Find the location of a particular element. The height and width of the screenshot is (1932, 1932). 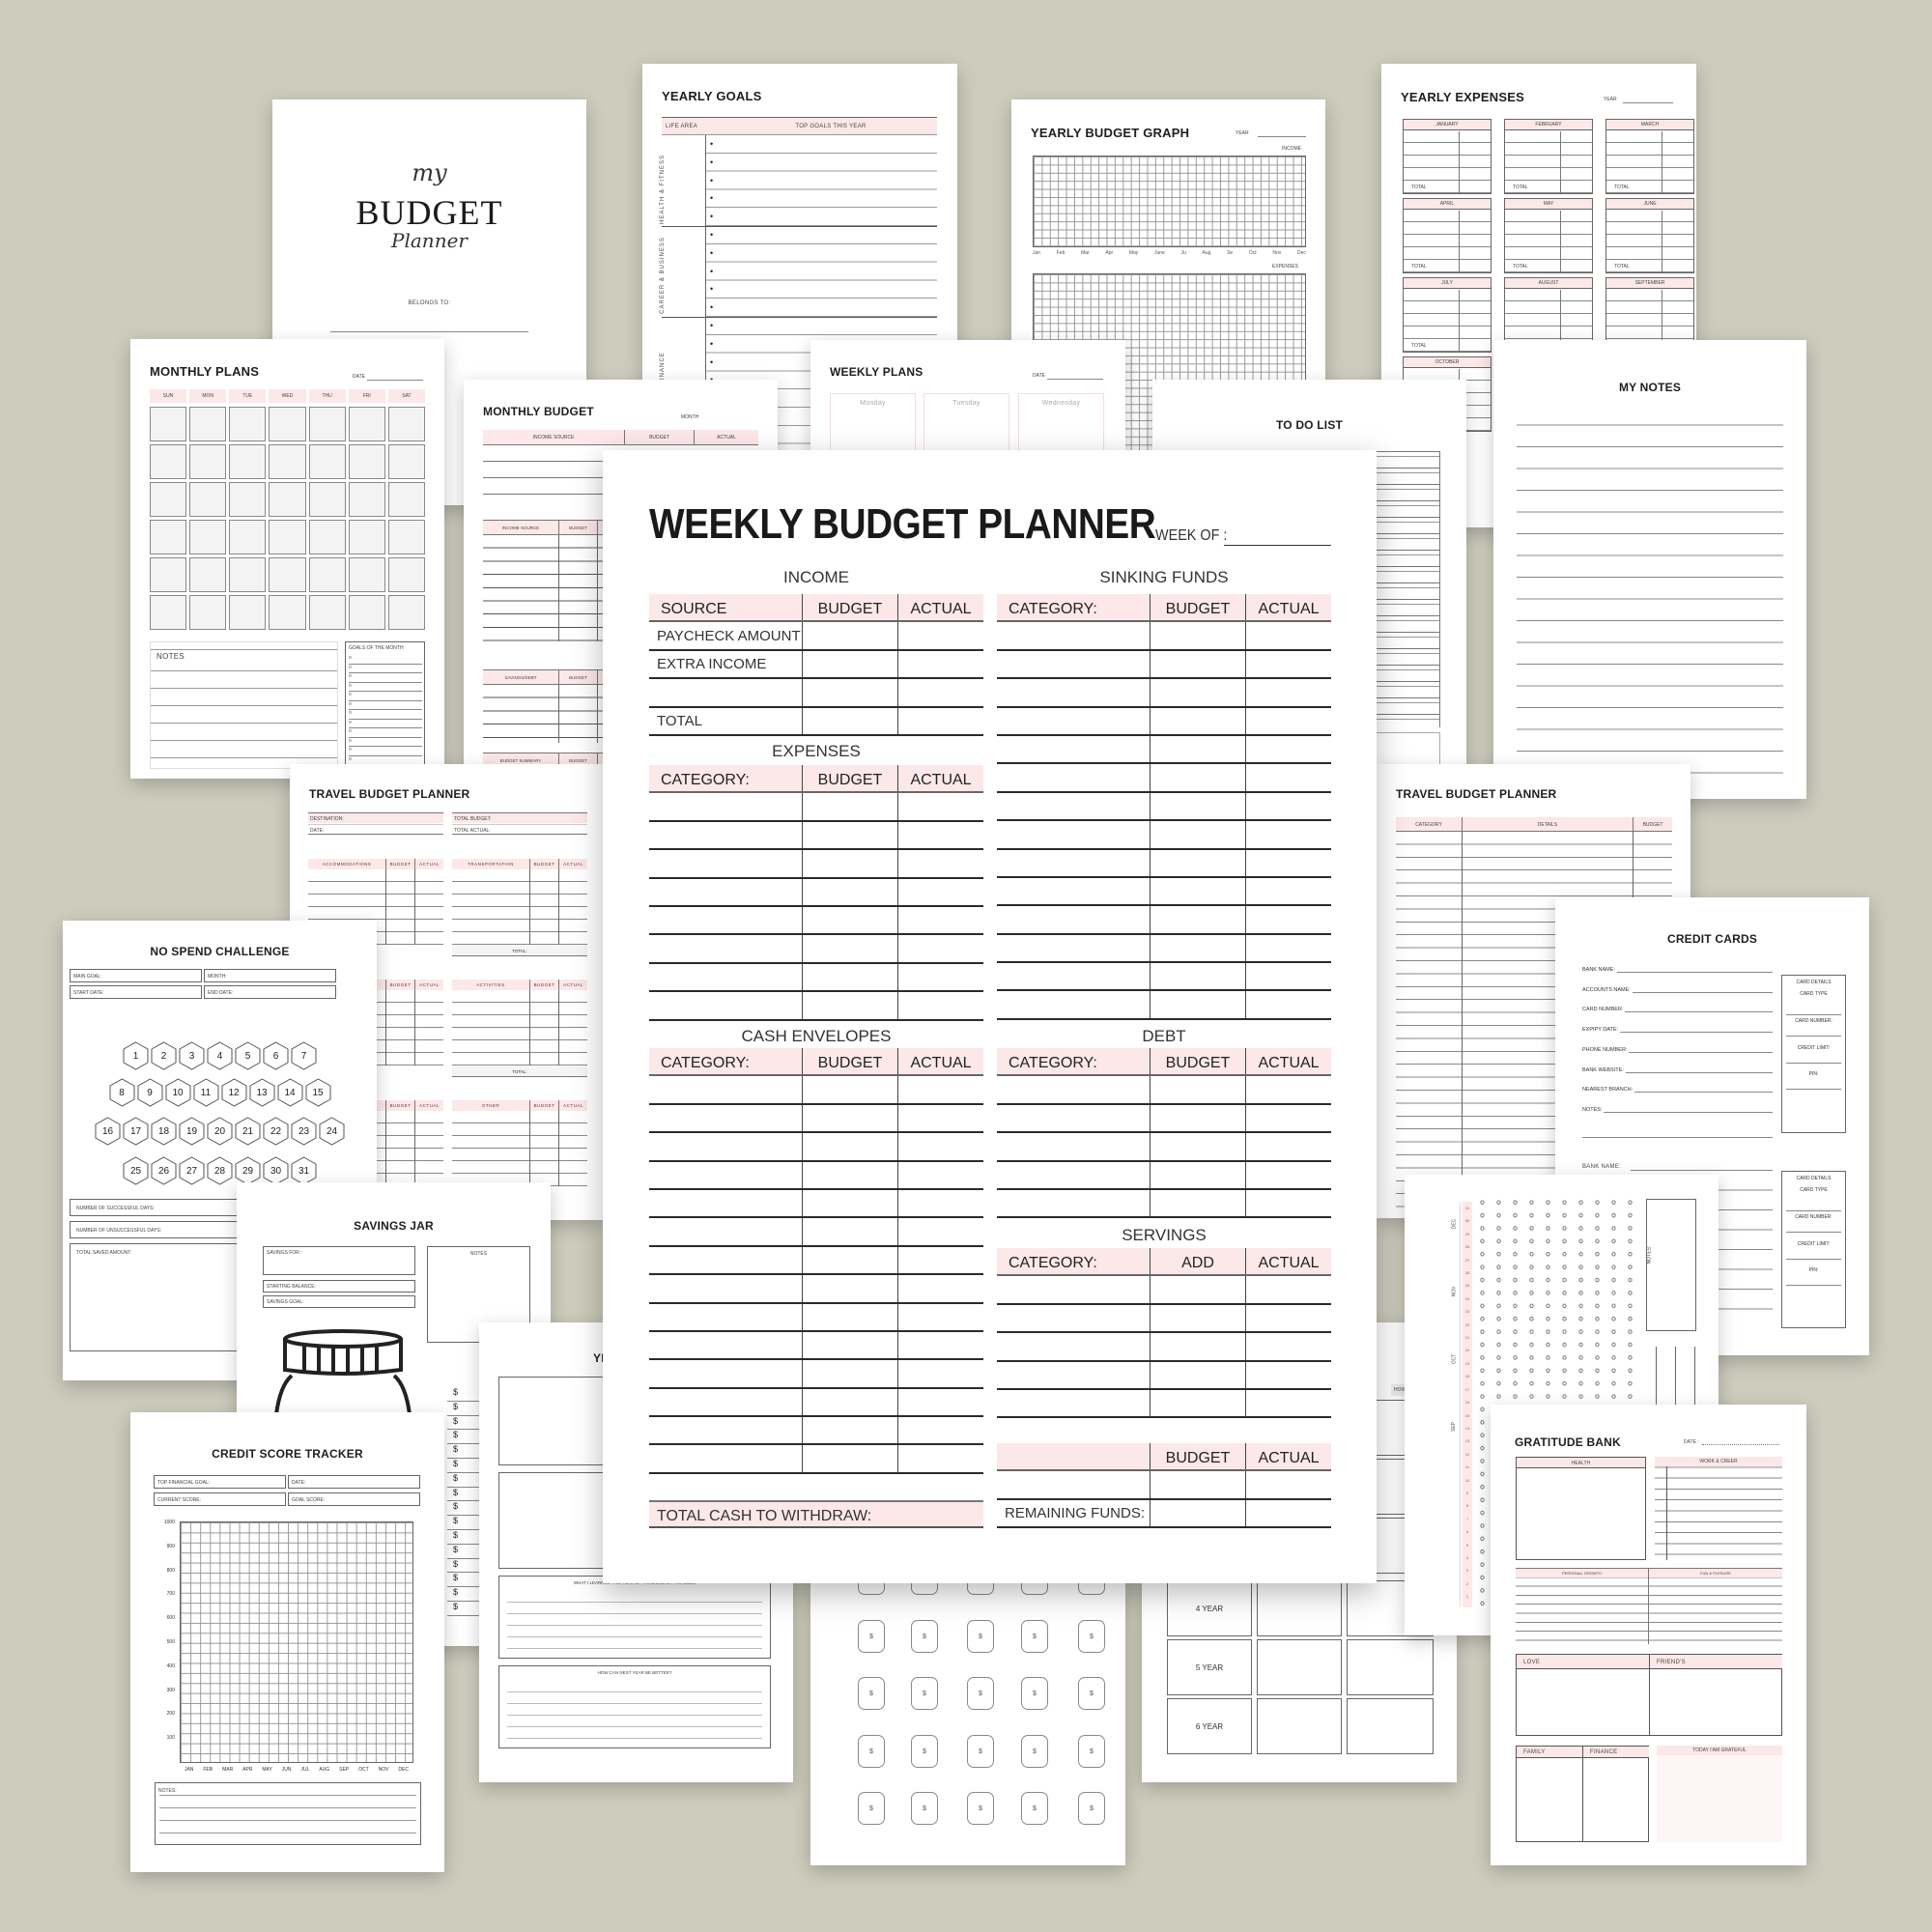

day-hex: 12 is located at coordinates (234, 1092).